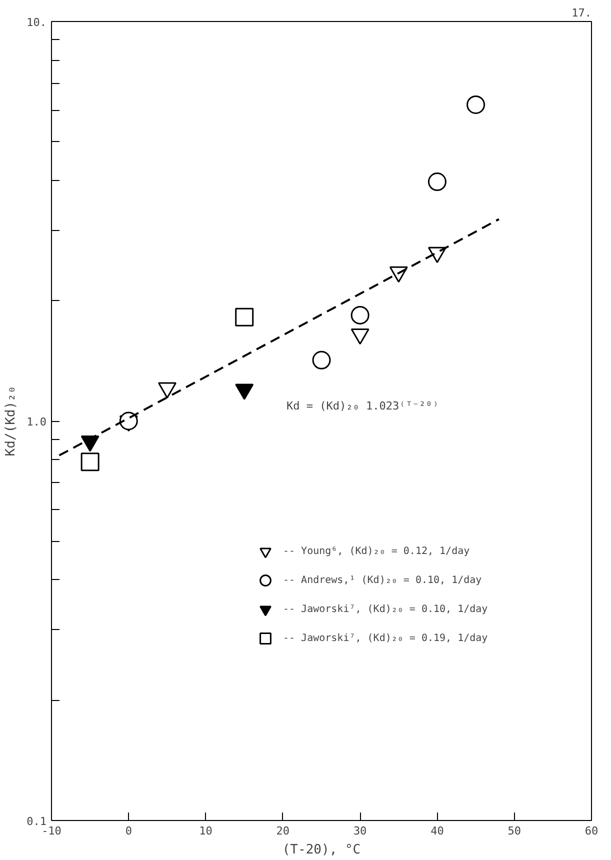  I want to click on x-tick-label: 30, so click(360, 831).